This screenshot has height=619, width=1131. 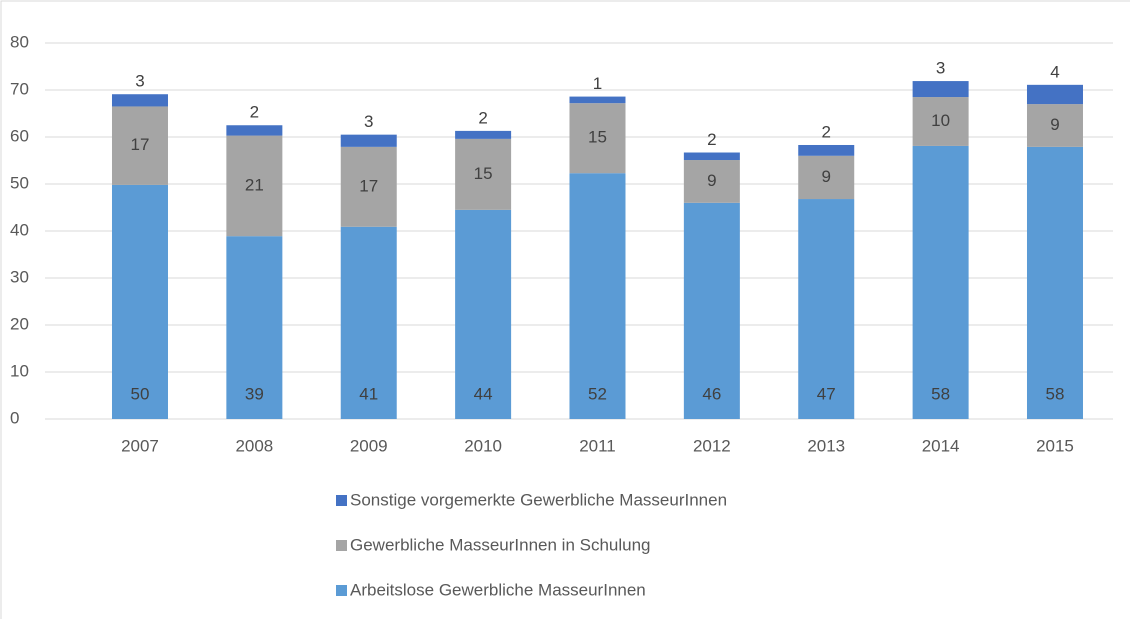 What do you see at coordinates (597, 445) in the screenshot?
I see `x-tick-label: 2011` at bounding box center [597, 445].